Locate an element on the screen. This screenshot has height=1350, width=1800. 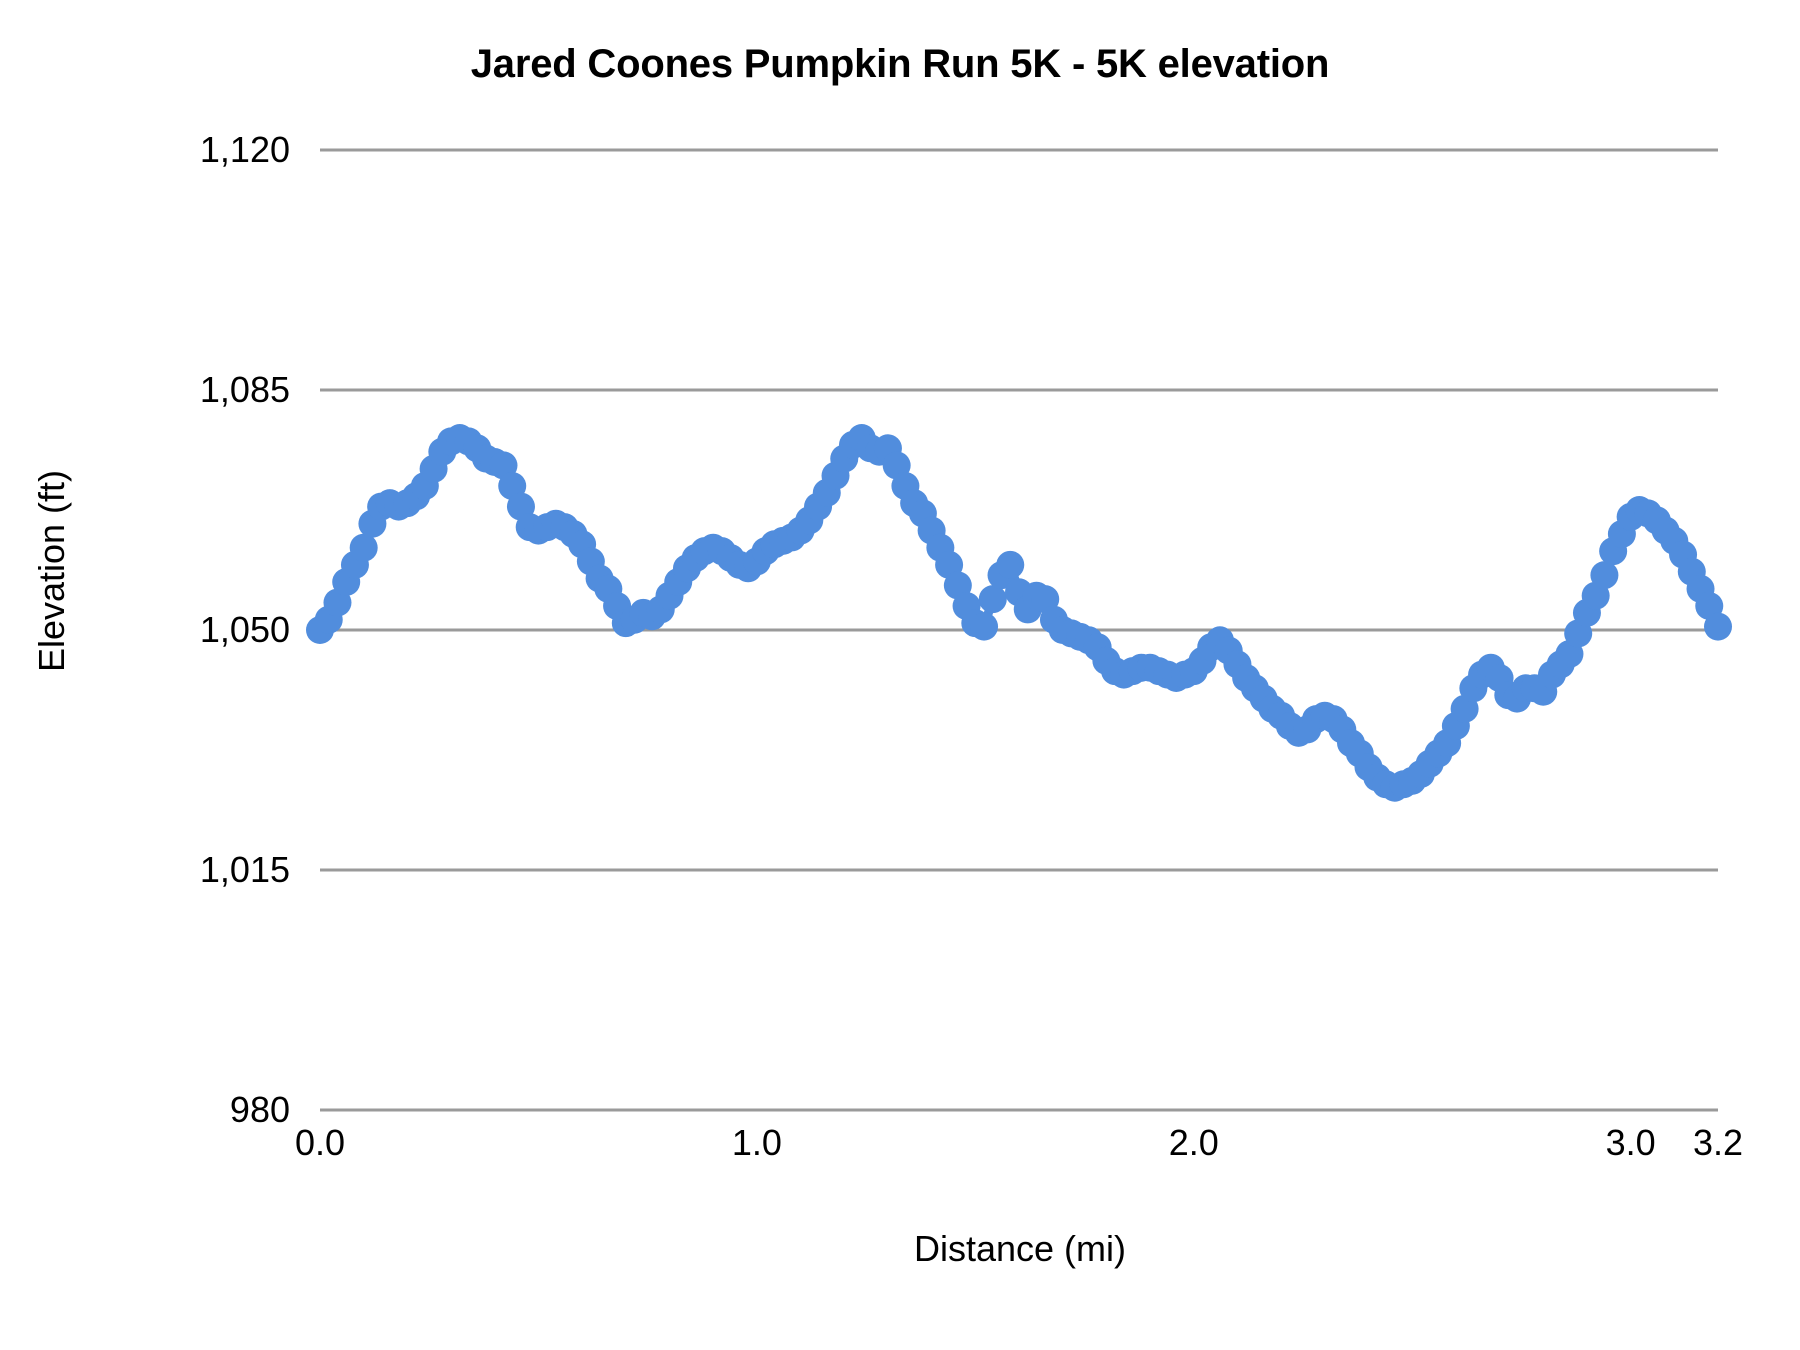
x-axis-tick-label: 2.0 is located at coordinates (1193, 1142).